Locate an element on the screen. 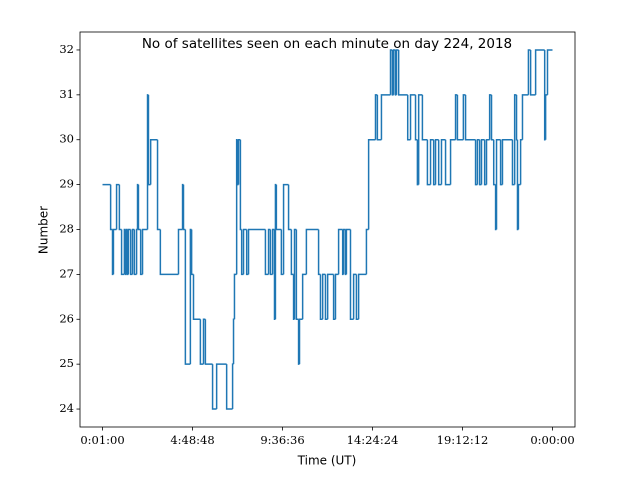  y-tick-label: 28 is located at coordinates (66, 229).